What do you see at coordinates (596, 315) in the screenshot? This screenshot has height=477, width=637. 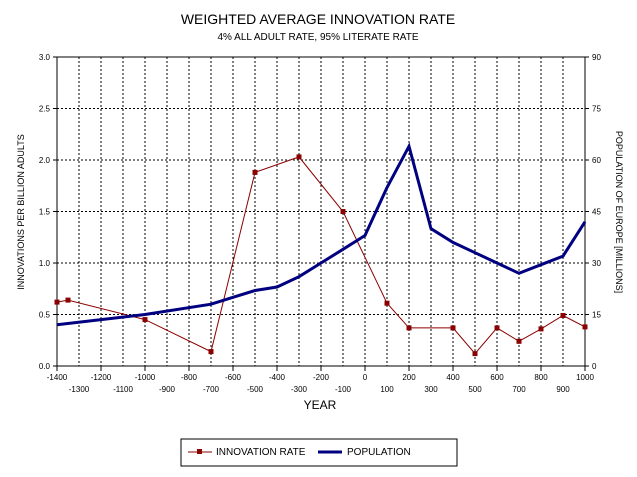 I see `y2-tick-label: 15` at bounding box center [596, 315].